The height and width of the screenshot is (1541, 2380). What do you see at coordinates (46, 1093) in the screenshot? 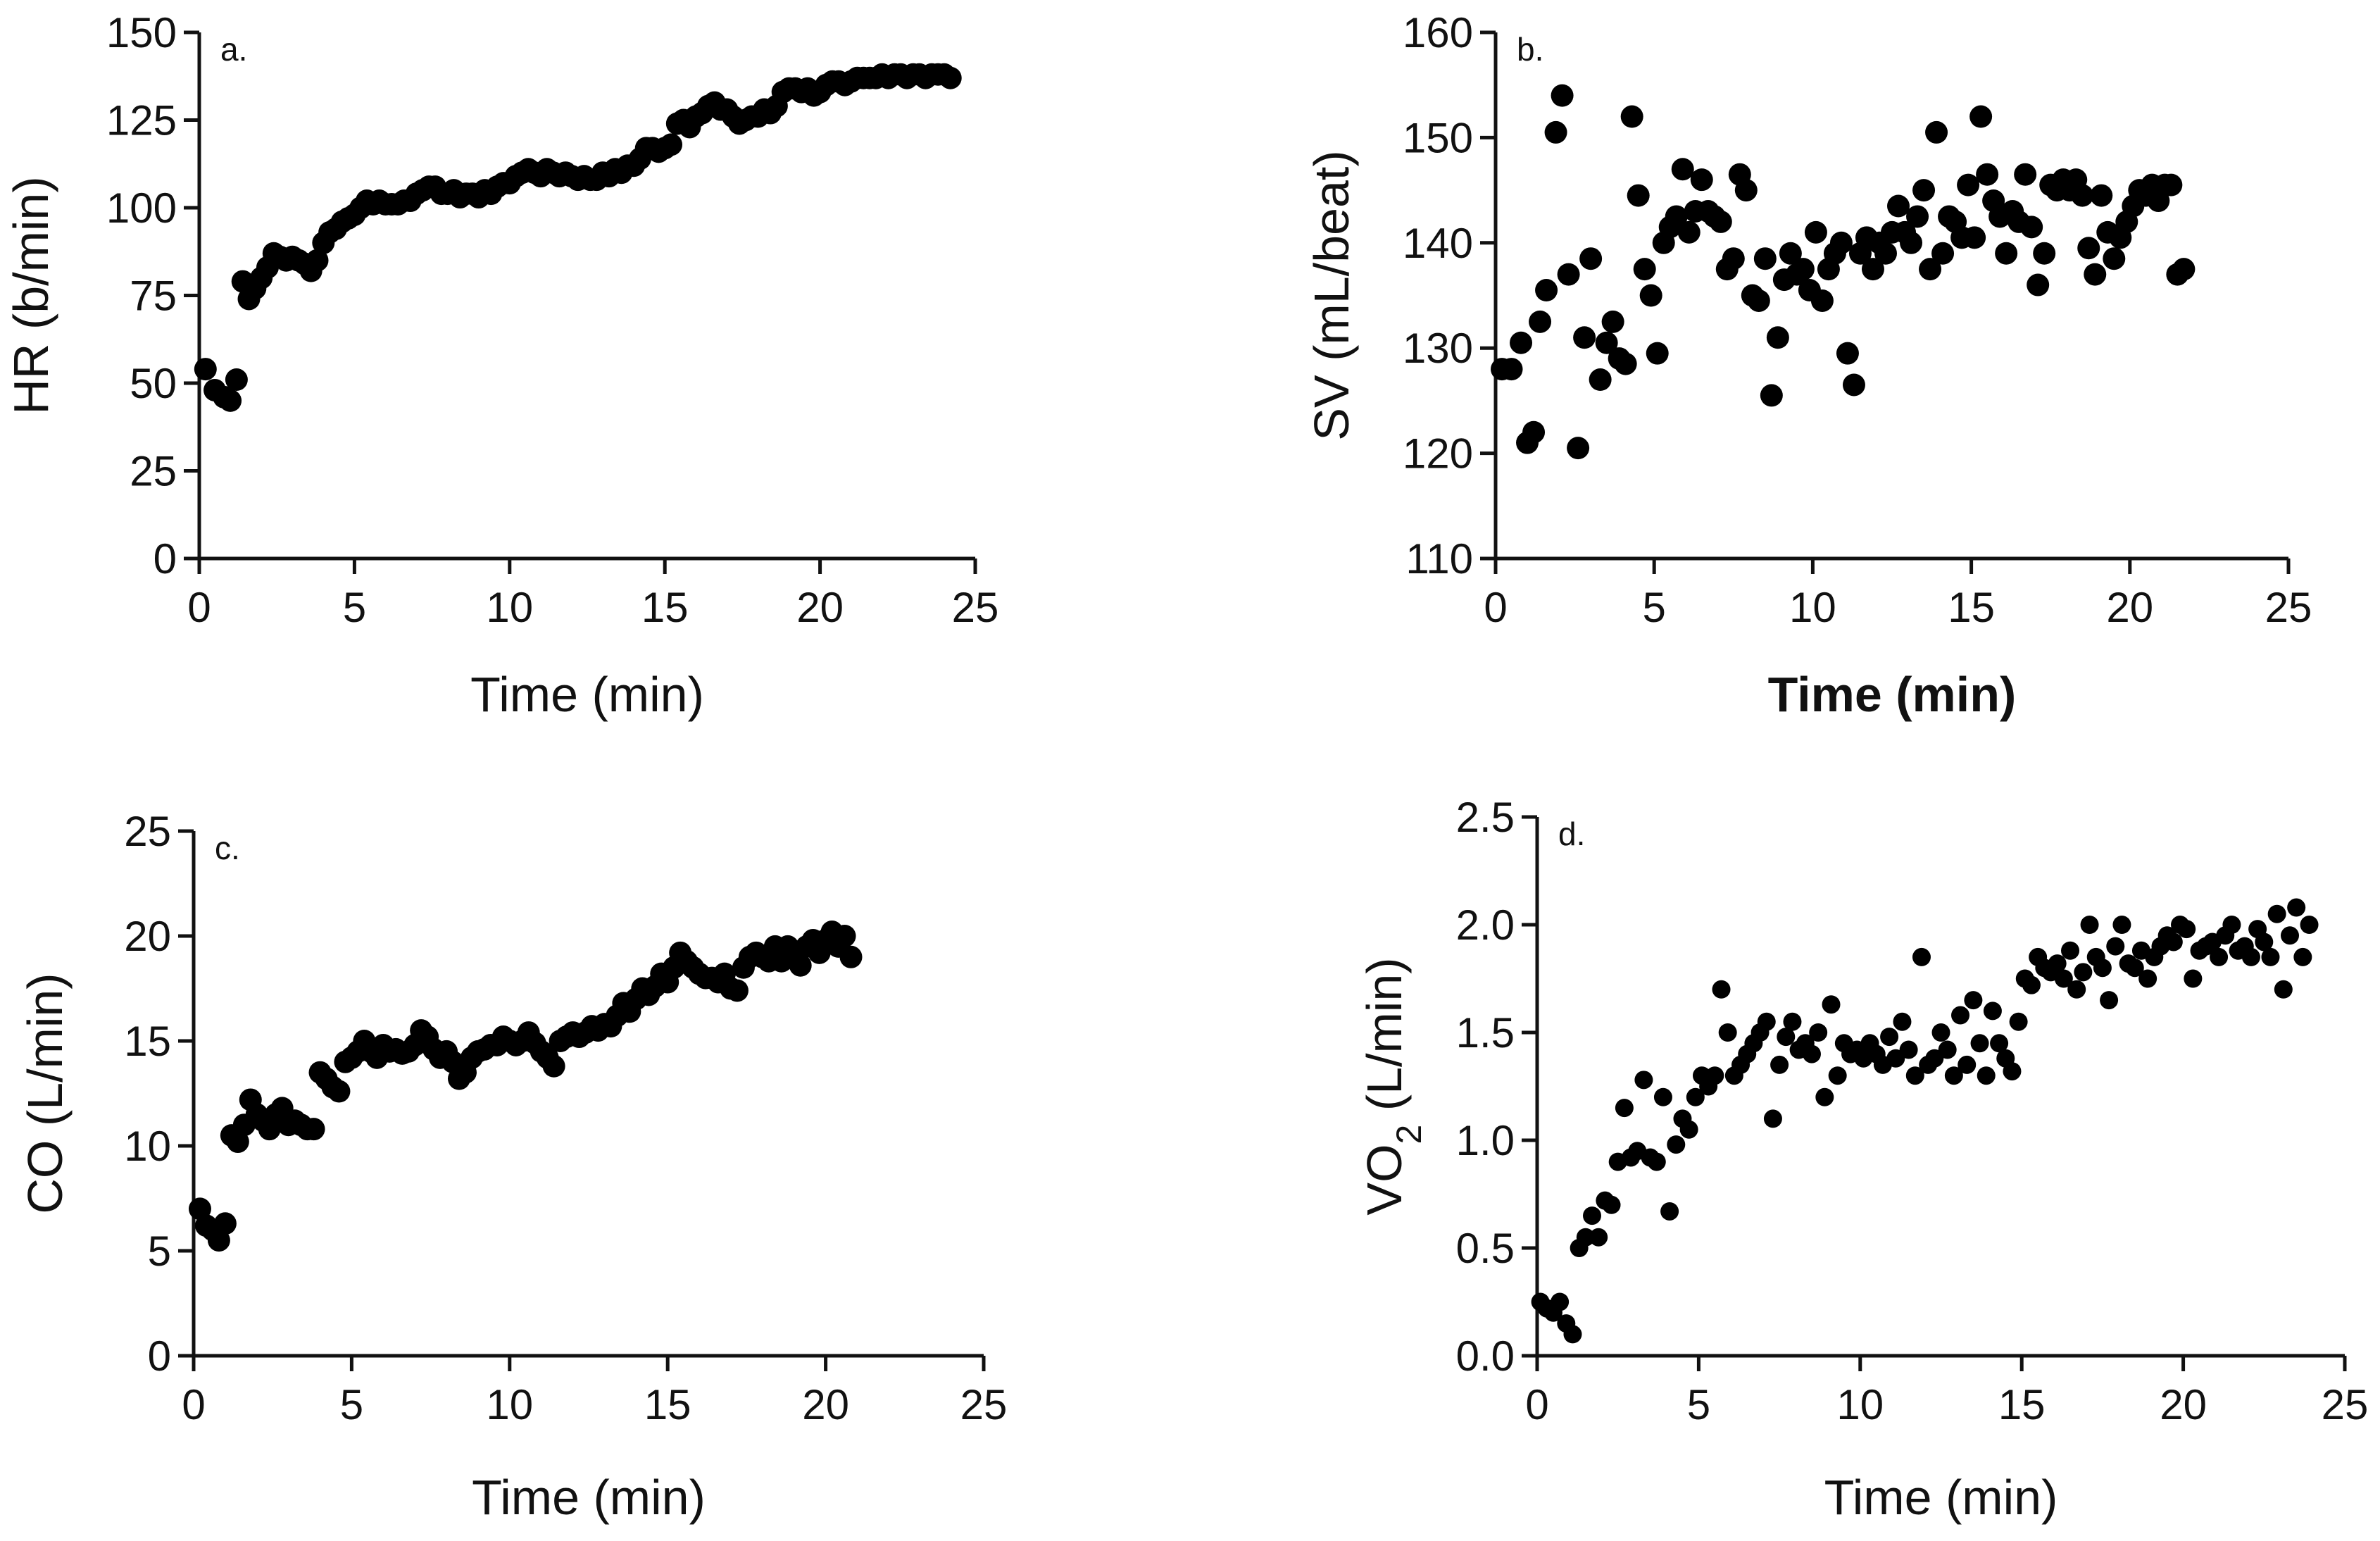
I see `y-axis-title: CO (L/min)` at bounding box center [46, 1093].